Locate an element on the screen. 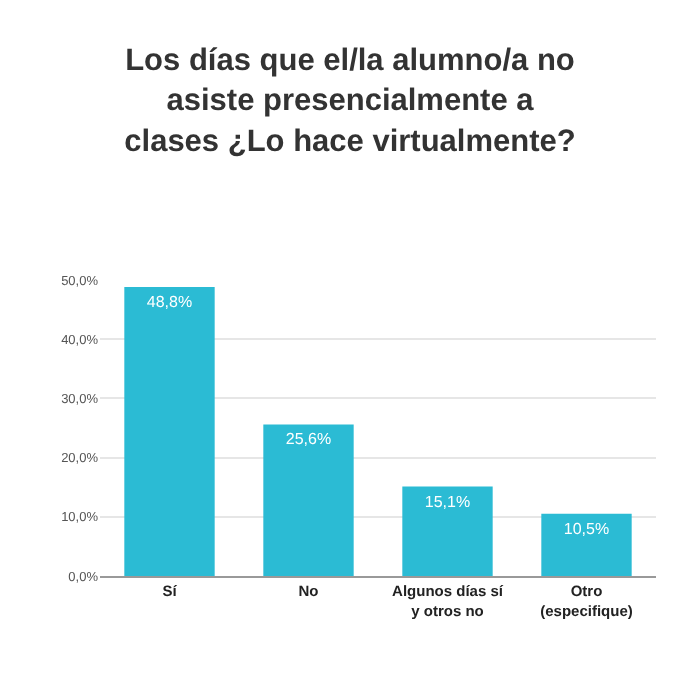 Image resolution: width=700 pixels, height=700 pixels. data-label: 10,5% is located at coordinates (586, 528).